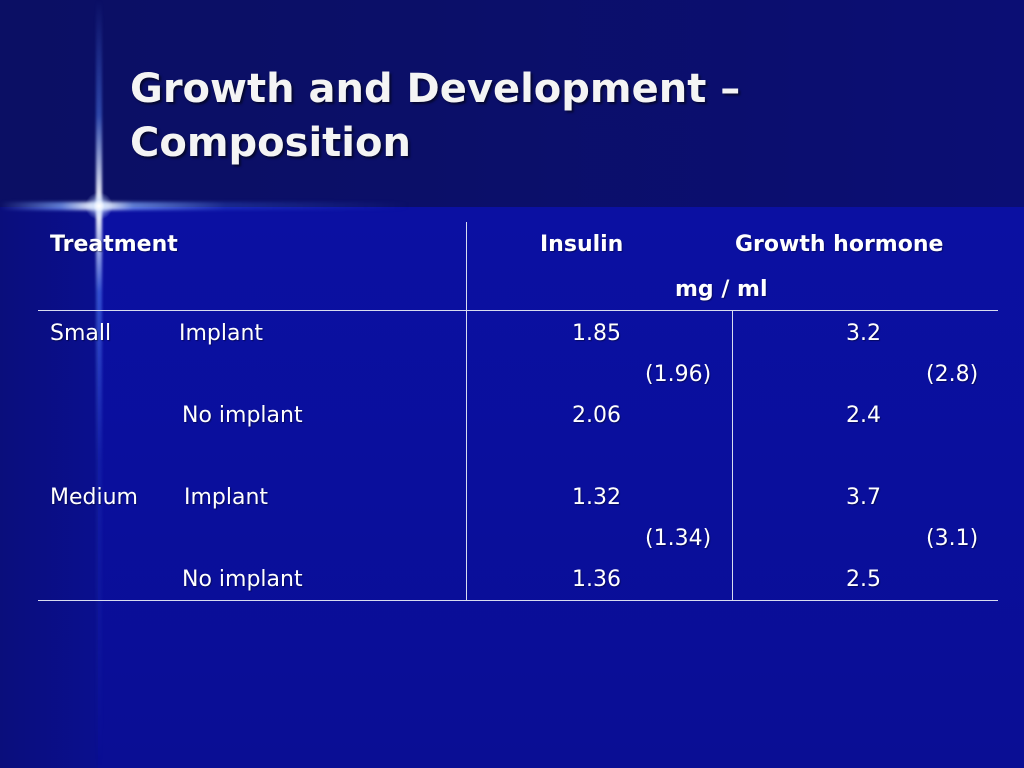 This screenshot has width=1024, height=768. What do you see at coordinates (678, 538) in the screenshot?
I see `insulin-medium-average: (1.34)` at bounding box center [678, 538].